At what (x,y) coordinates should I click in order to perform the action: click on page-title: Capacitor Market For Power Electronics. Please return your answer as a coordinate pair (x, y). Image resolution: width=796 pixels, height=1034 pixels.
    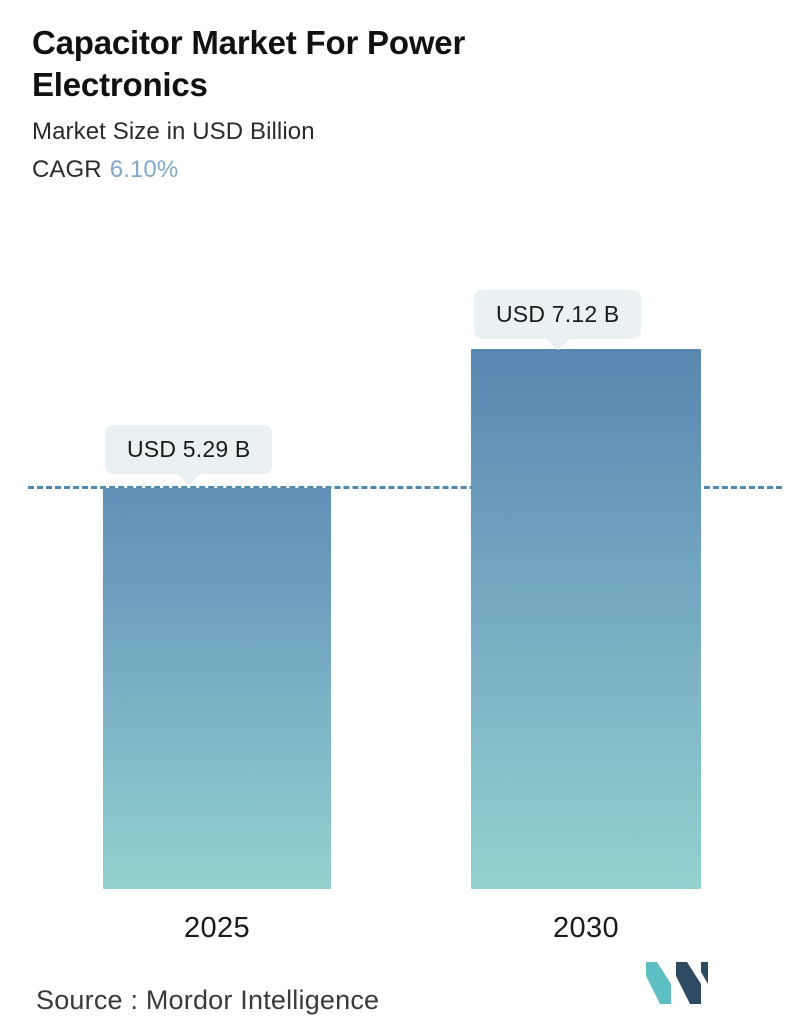
    Looking at the image, I should click on (249, 64).